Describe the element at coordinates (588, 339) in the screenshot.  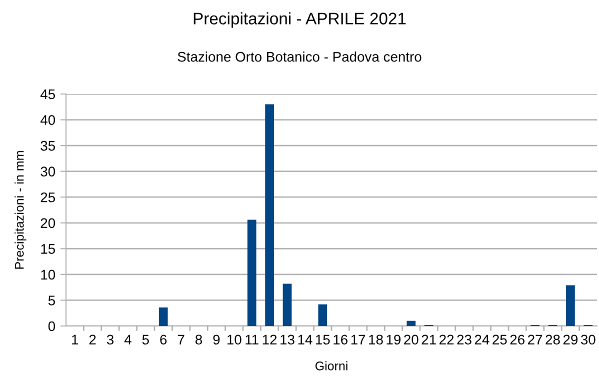
I see `x-tick-label: 30` at that location.